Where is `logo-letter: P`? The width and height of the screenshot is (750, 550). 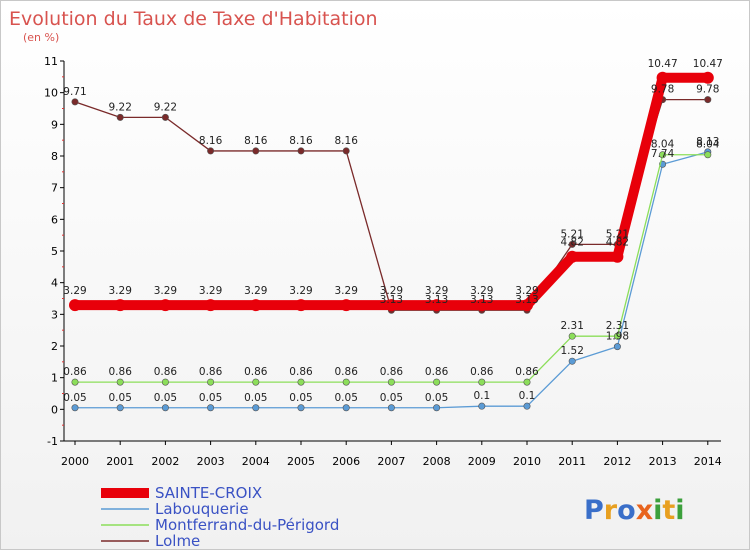
logo-letter: P is located at coordinates (594, 510).